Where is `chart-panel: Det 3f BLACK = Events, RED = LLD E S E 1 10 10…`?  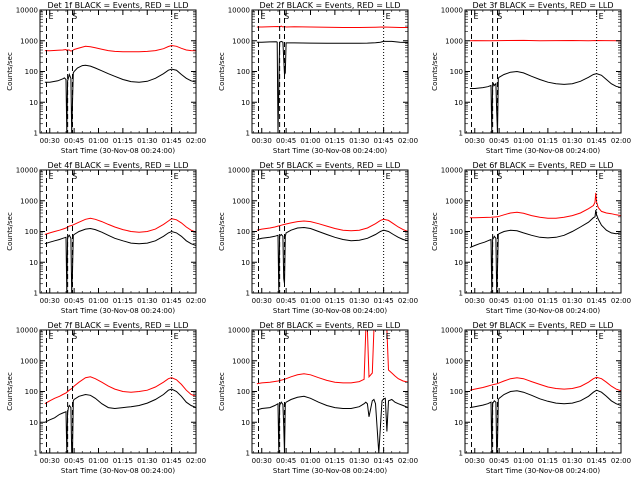
chart-panel: Det 3f BLACK = Events, RED = LLD E S E 1 10 10… is located at coordinates (531, 78).